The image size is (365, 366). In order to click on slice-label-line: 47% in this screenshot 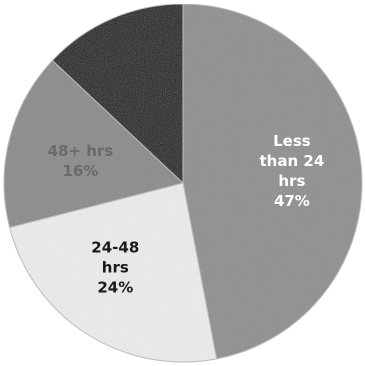, I will do `click(292, 201)`.